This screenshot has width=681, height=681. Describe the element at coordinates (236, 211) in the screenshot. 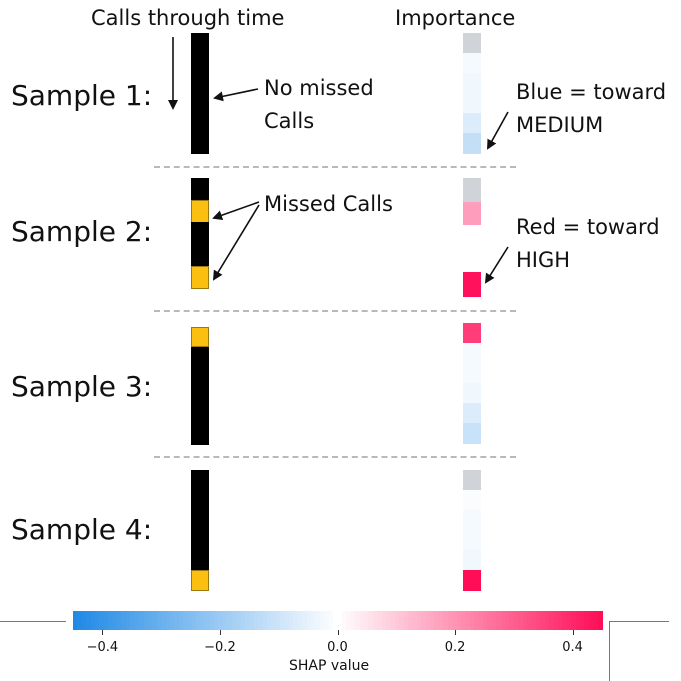

I see `missed-calls-arrow-upper` at that location.